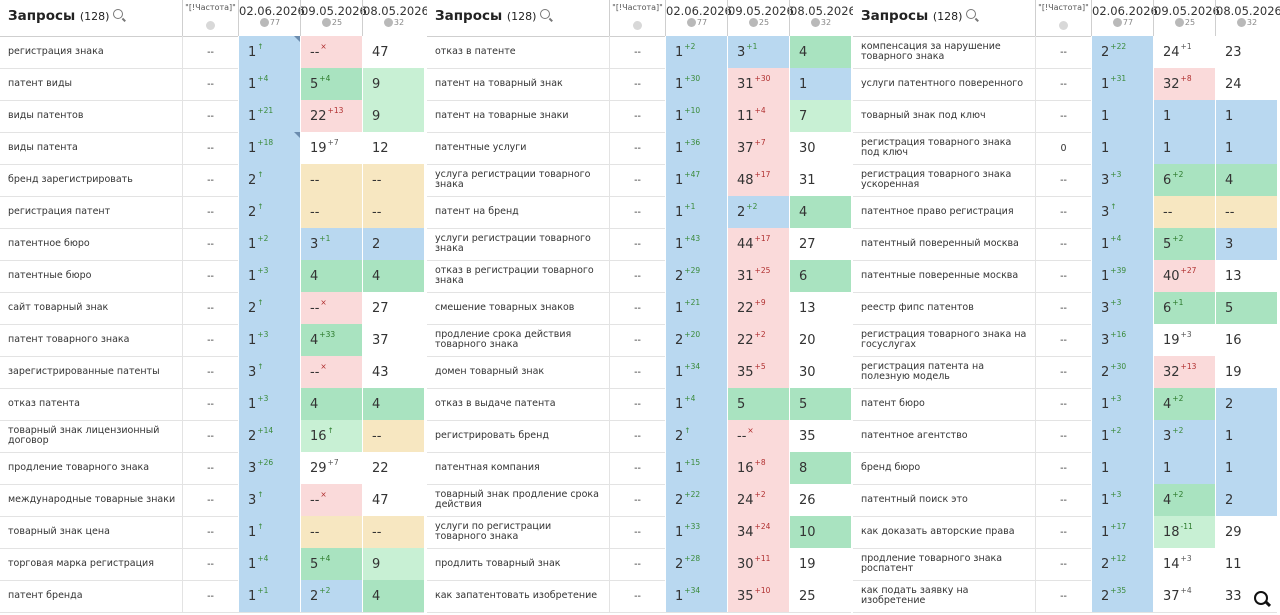  Describe the element at coordinates (1122, 340) in the screenshot. I see `position-cell: 3 +16` at that location.